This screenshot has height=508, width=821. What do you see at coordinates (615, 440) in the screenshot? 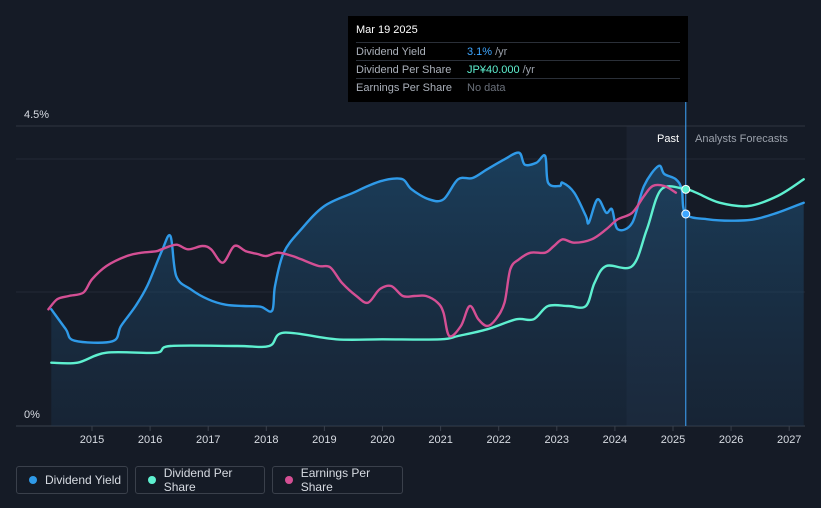
I see `x-axis-tick-label: 2024` at bounding box center [615, 440].